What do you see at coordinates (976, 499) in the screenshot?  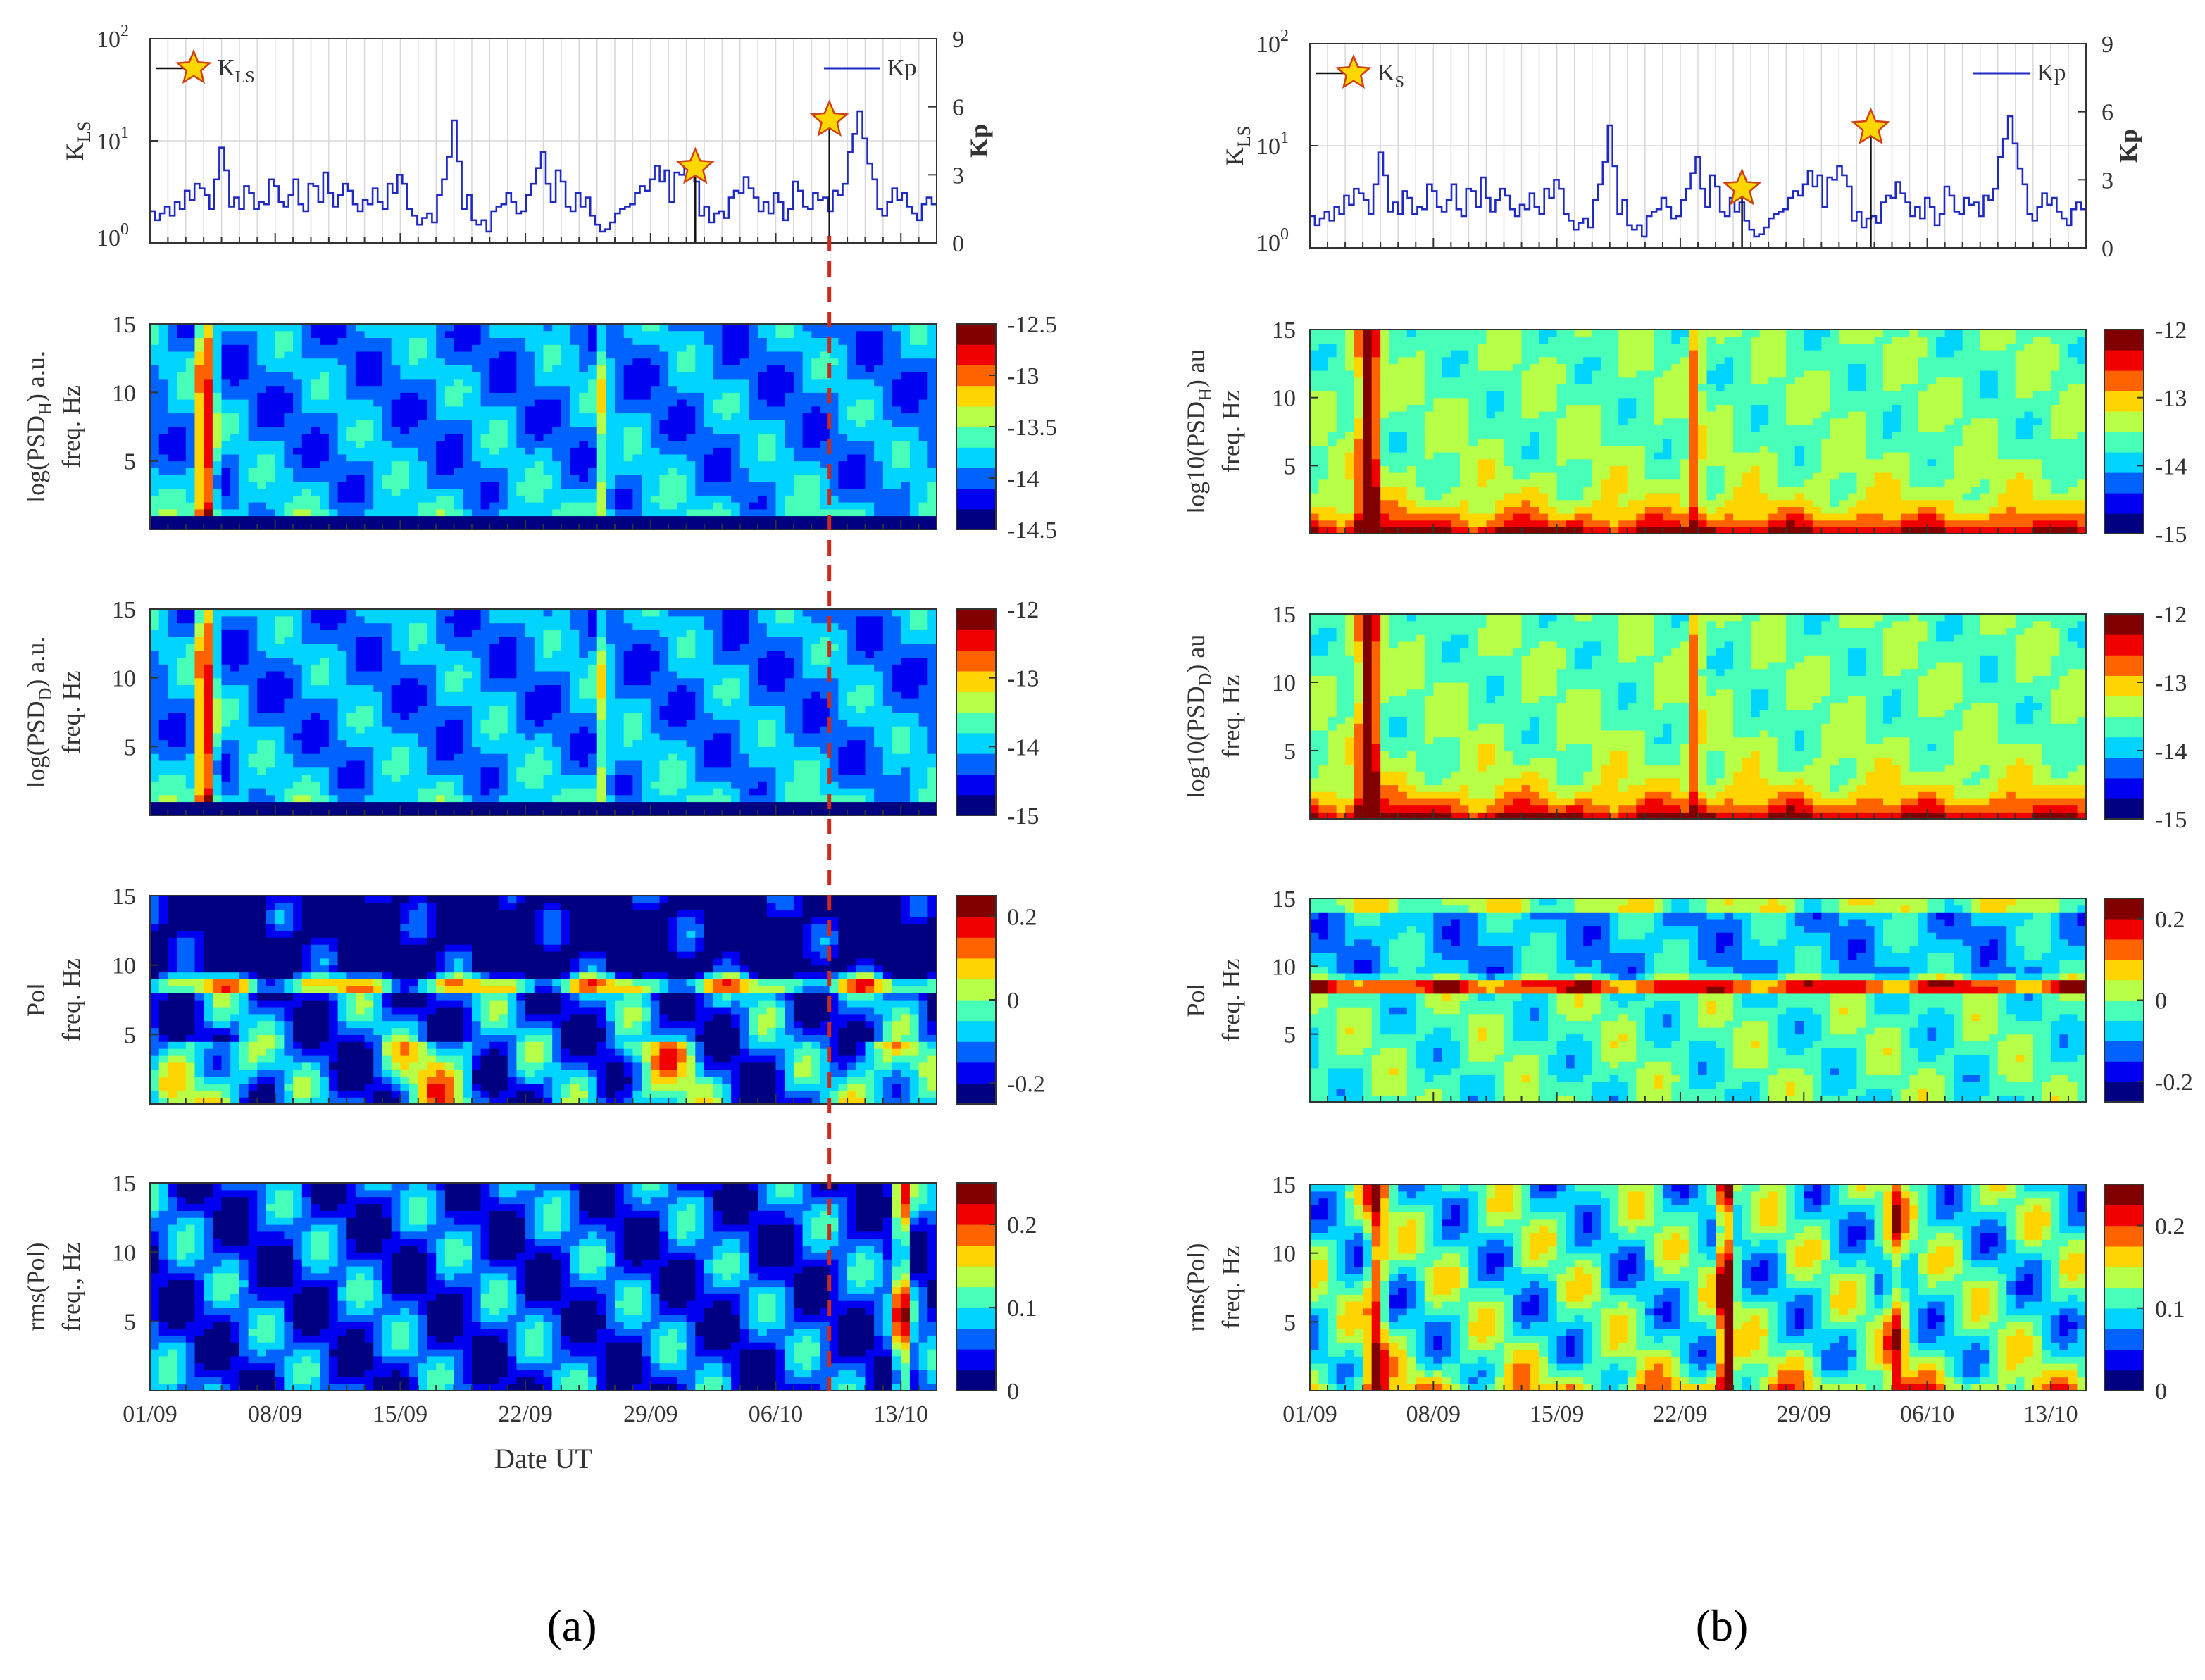 I see `colorbar-segment` at bounding box center [976, 499].